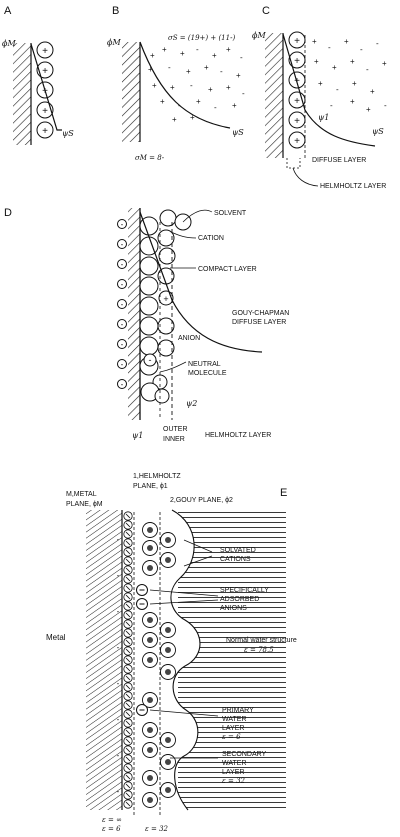  What do you see at coordinates (260, 313) in the screenshot?
I see `panel-d-gouy-chapman-1: GOUY-CHAPMAN` at bounding box center [260, 313].